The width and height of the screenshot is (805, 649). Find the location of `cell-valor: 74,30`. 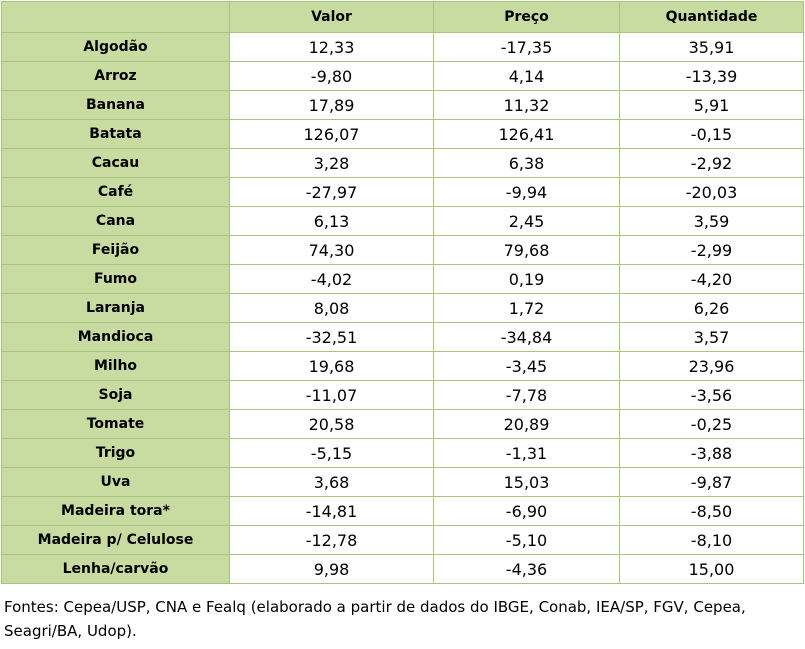

cell-valor: 74,30 is located at coordinates (331, 250).